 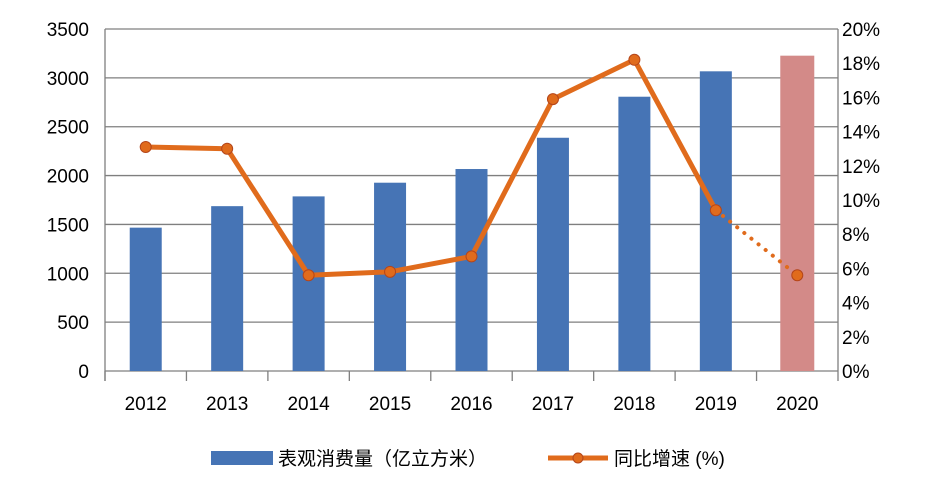 I want to click on left-tick-label: 3000, so click(x=68, y=79).